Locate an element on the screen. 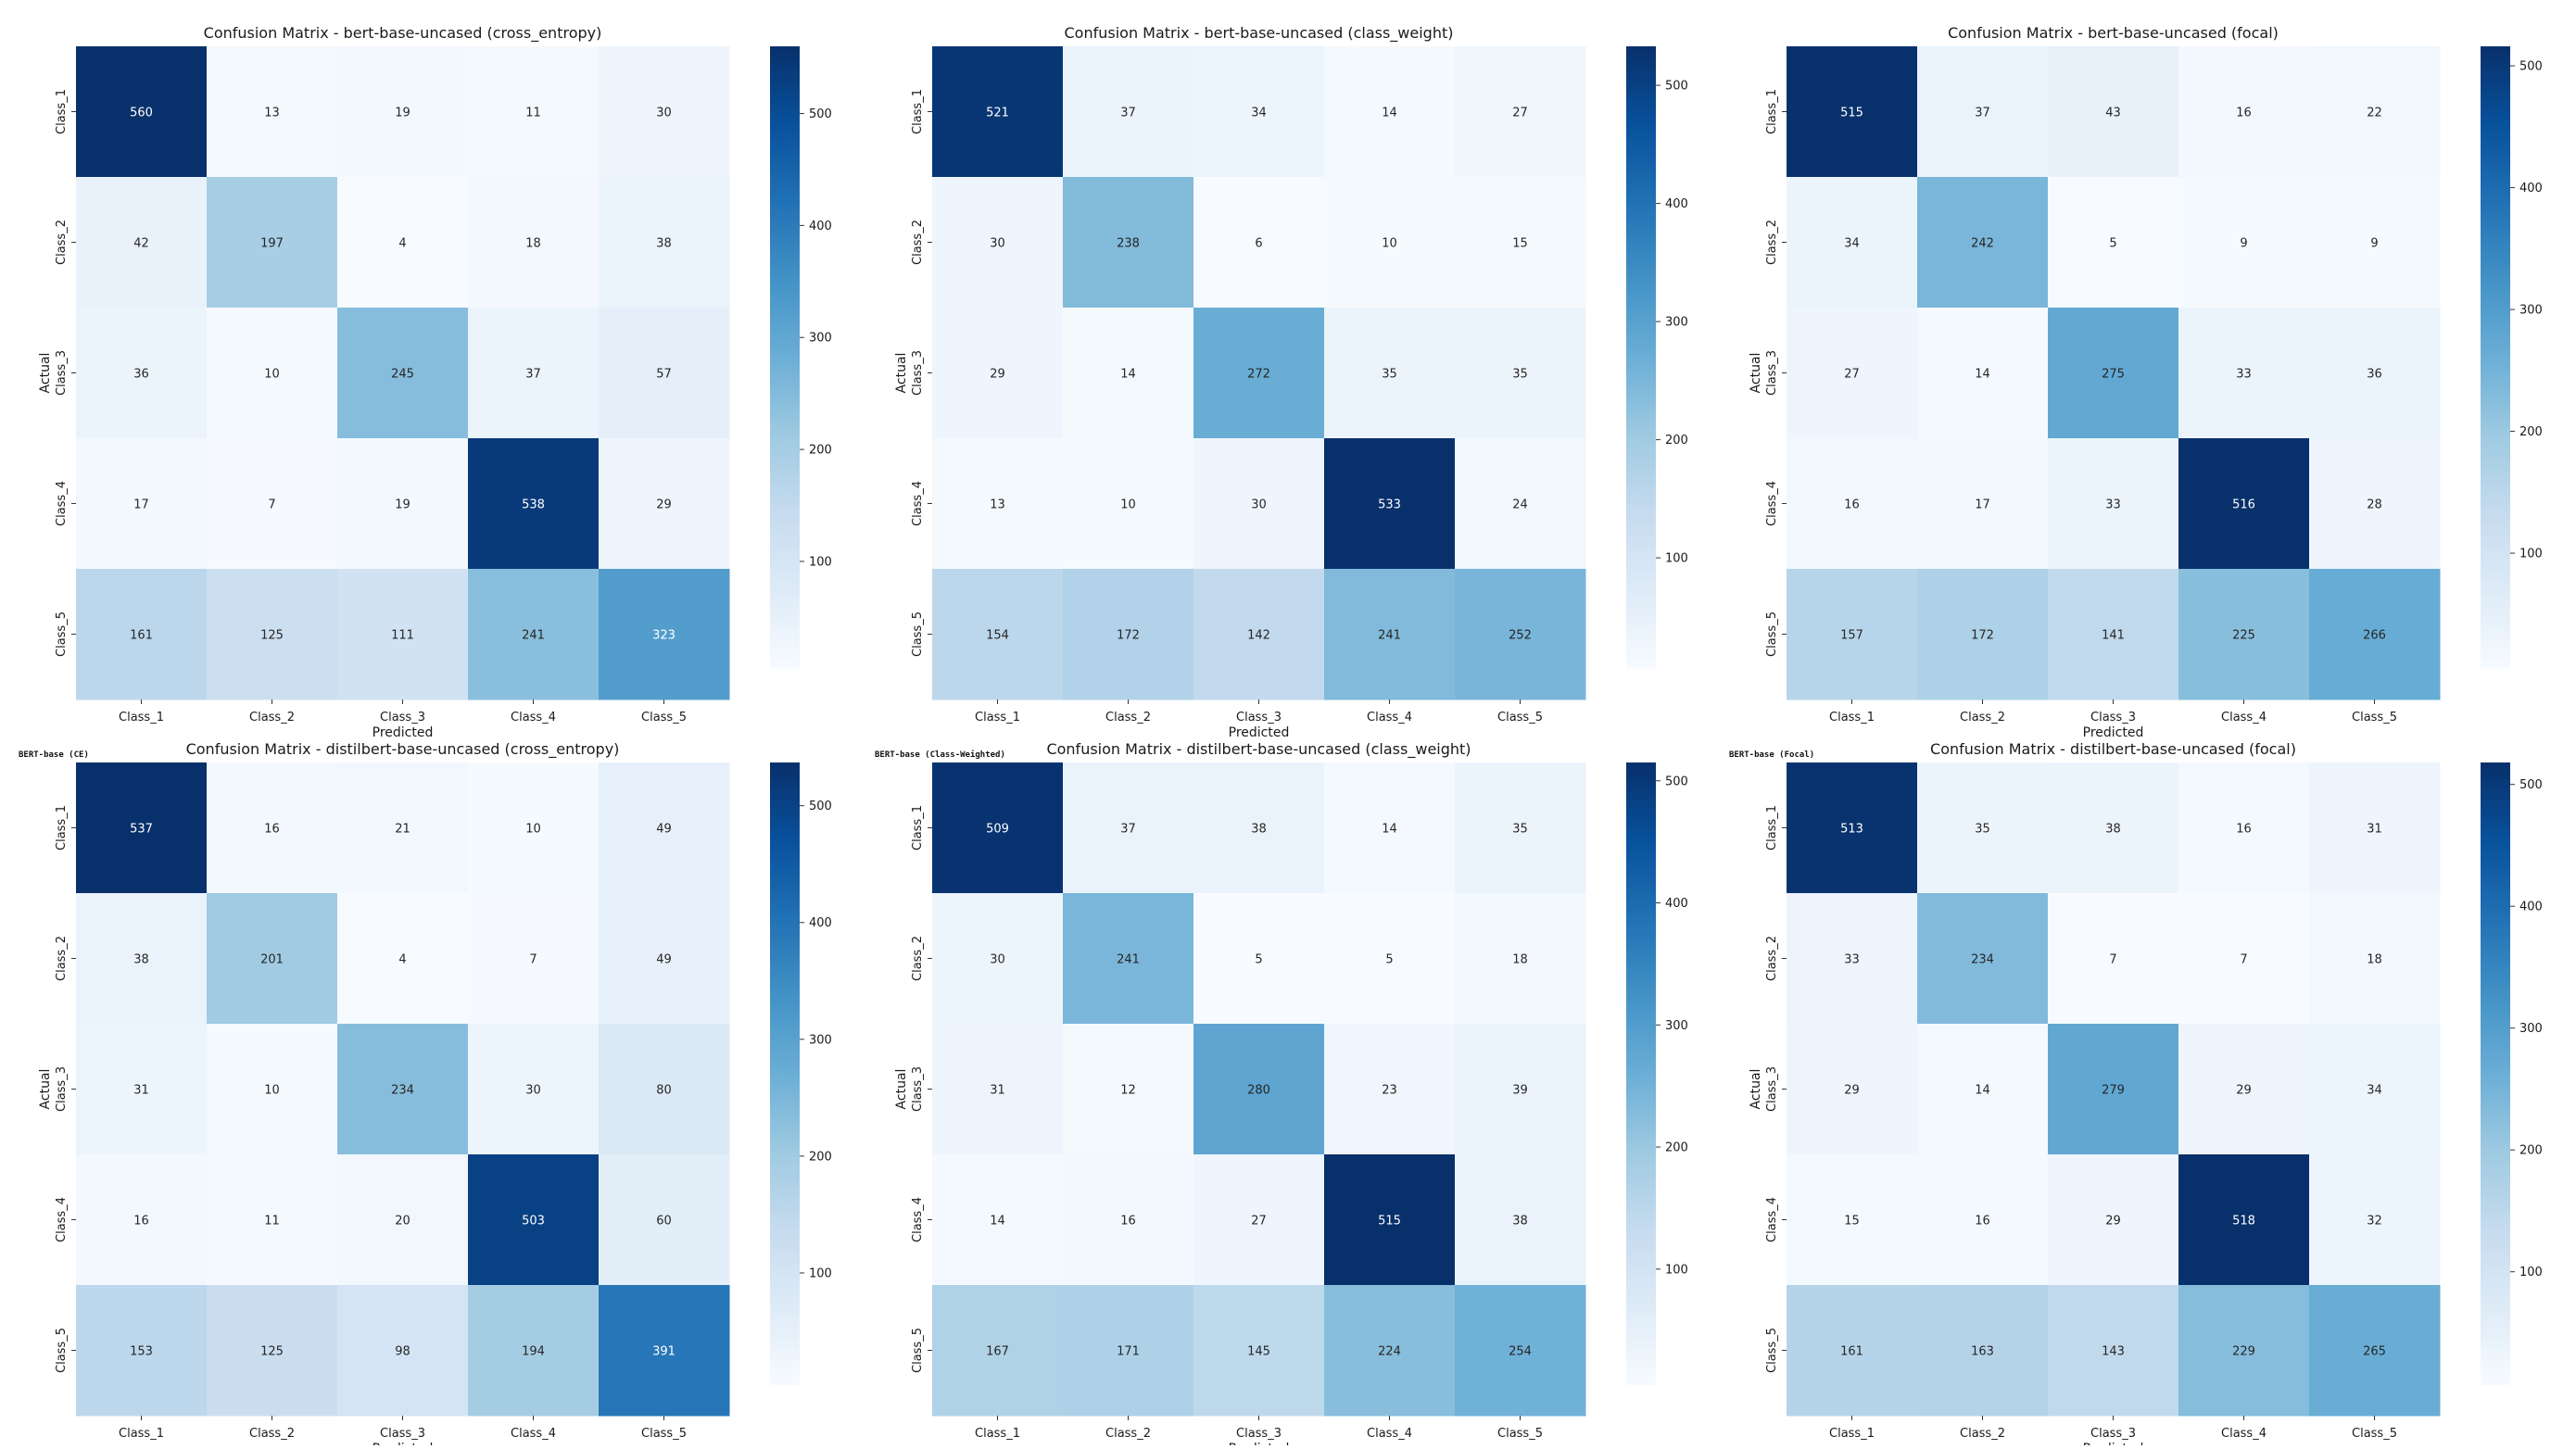 The height and width of the screenshot is (1449, 2576). cell-value-label: 125 is located at coordinates (272, 636).